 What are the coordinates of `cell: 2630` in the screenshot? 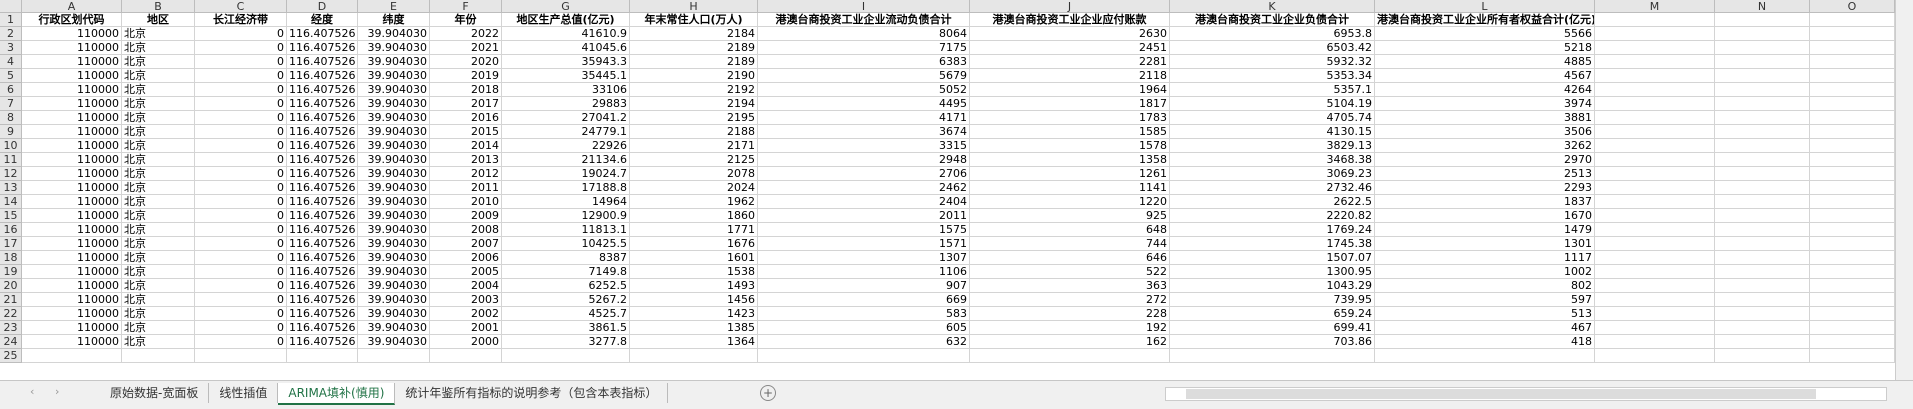 It's located at (1070, 34).